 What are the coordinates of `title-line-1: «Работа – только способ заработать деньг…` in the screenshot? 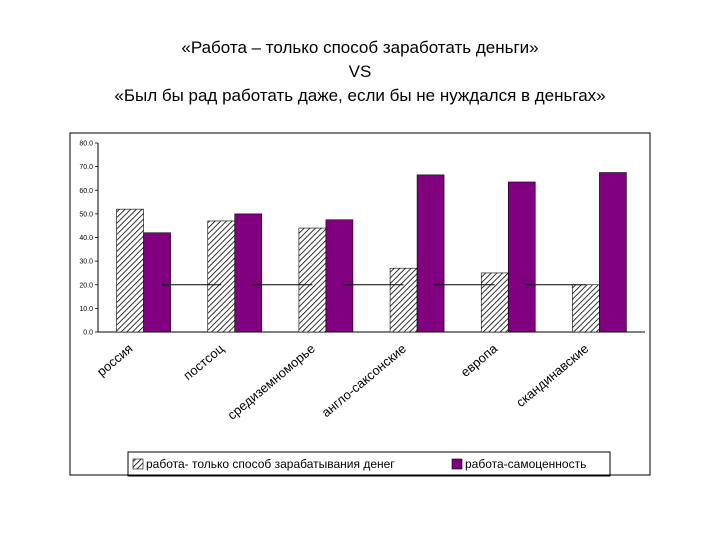 It's located at (360, 47).